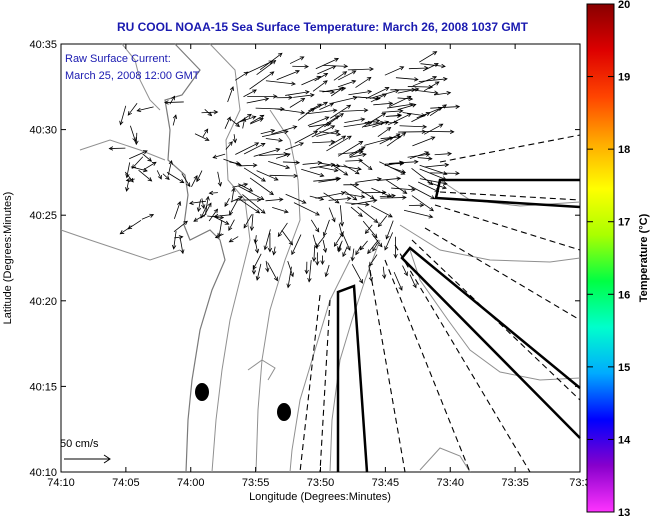  I want to click on radar-site-marker, so click(284, 412).